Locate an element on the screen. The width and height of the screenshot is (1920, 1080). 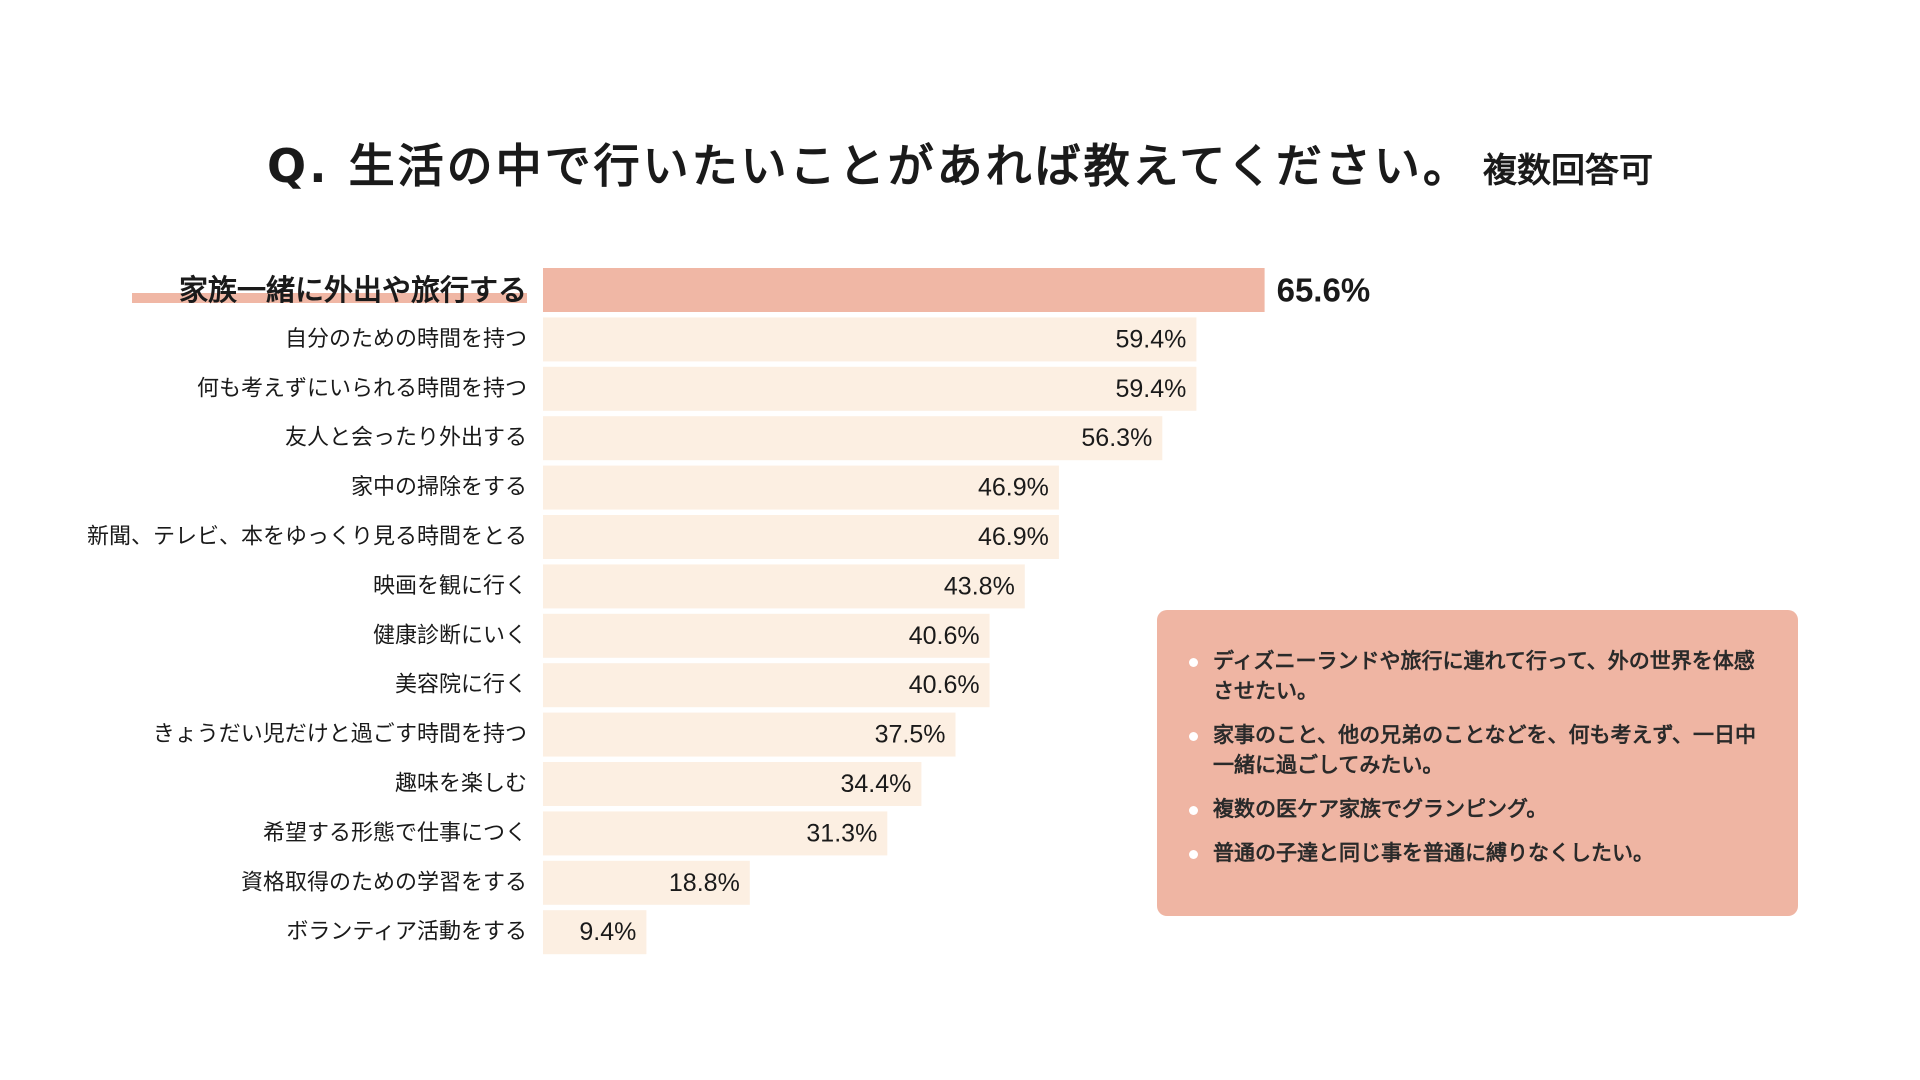
value-label: 65.6% is located at coordinates (1324, 290).